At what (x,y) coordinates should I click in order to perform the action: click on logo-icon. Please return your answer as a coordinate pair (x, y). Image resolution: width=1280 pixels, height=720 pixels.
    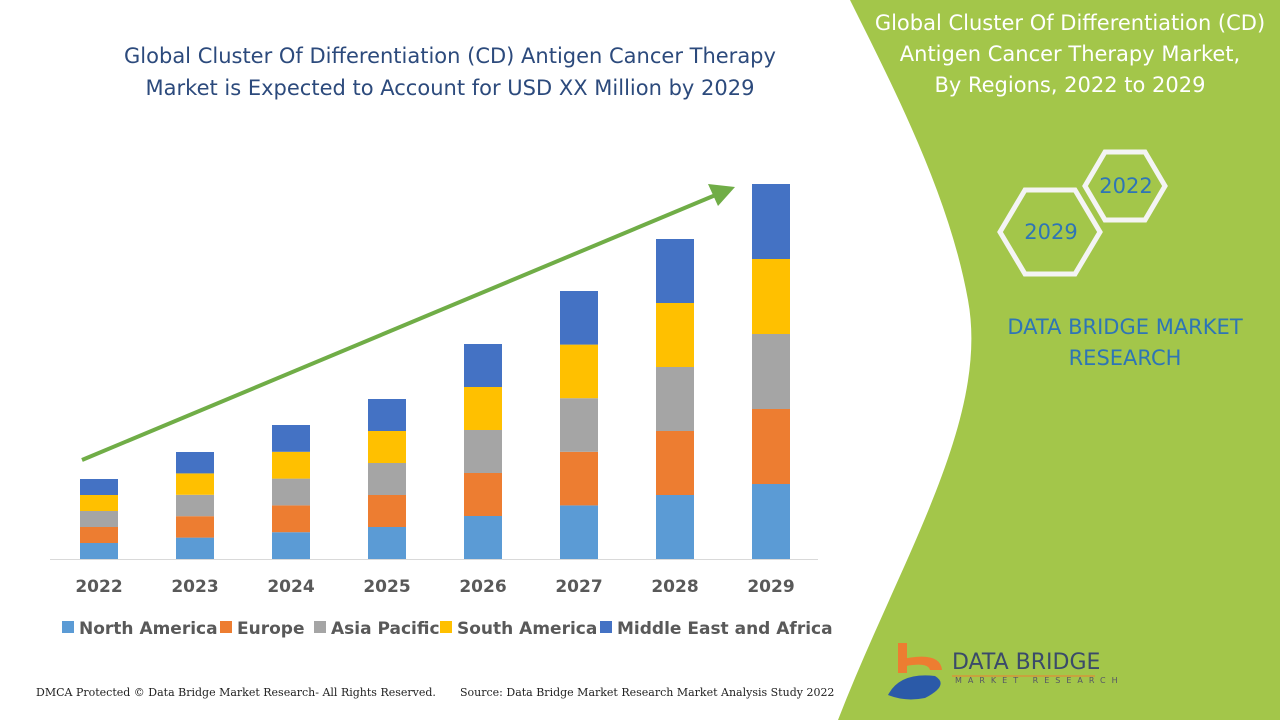
    Looking at the image, I should click on (915, 671).